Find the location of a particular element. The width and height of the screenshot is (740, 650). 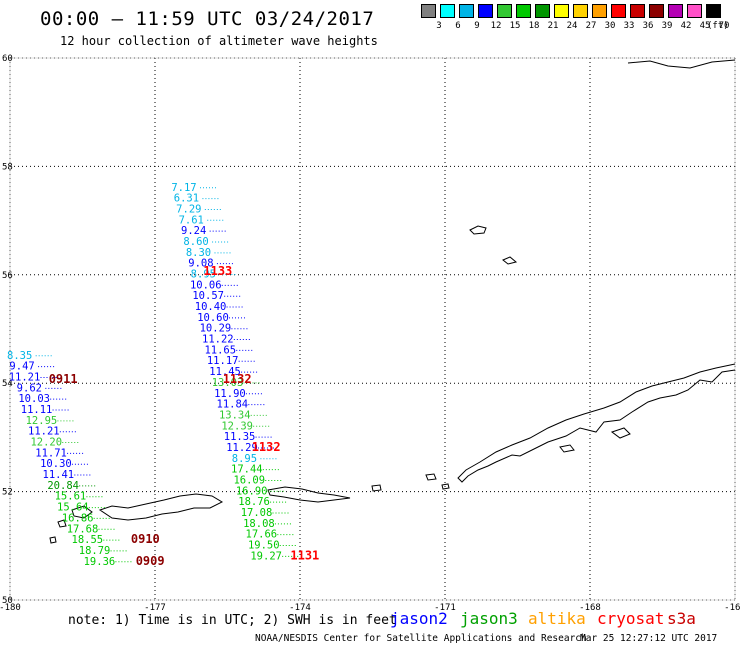

wave-height-value: 12.95 is located at coordinates (42, 421).